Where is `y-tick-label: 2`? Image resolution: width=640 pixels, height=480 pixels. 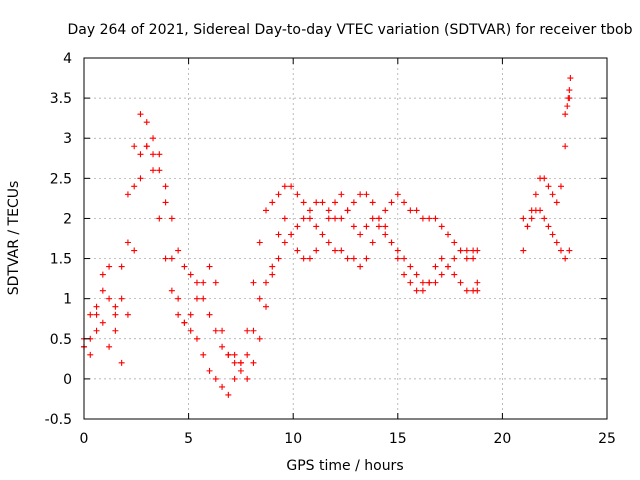
y-tick-label: 2 is located at coordinates (67, 219).